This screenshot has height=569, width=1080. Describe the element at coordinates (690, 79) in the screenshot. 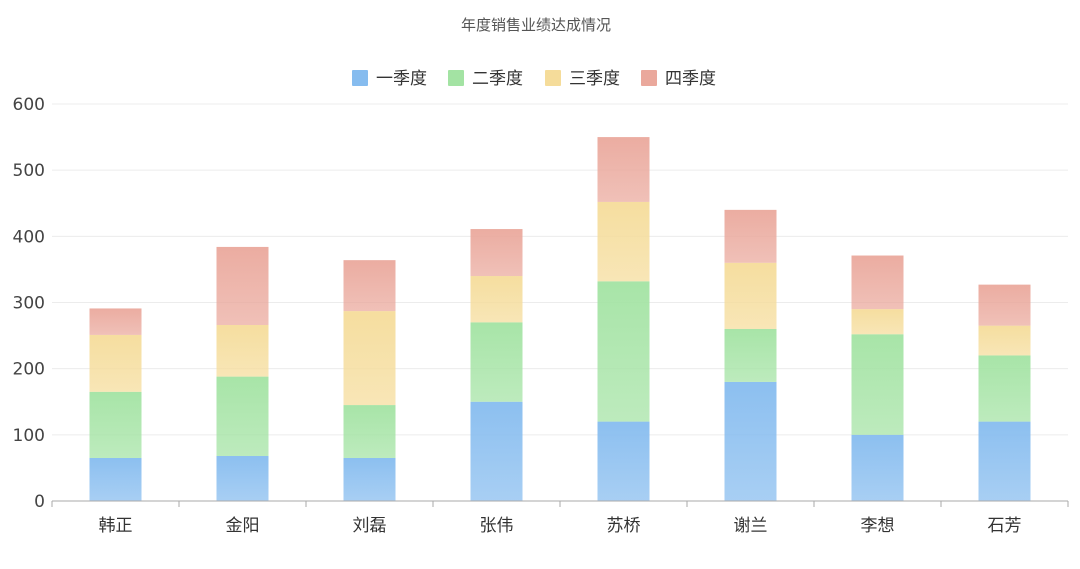

I see `legend-label: 四季度` at that location.